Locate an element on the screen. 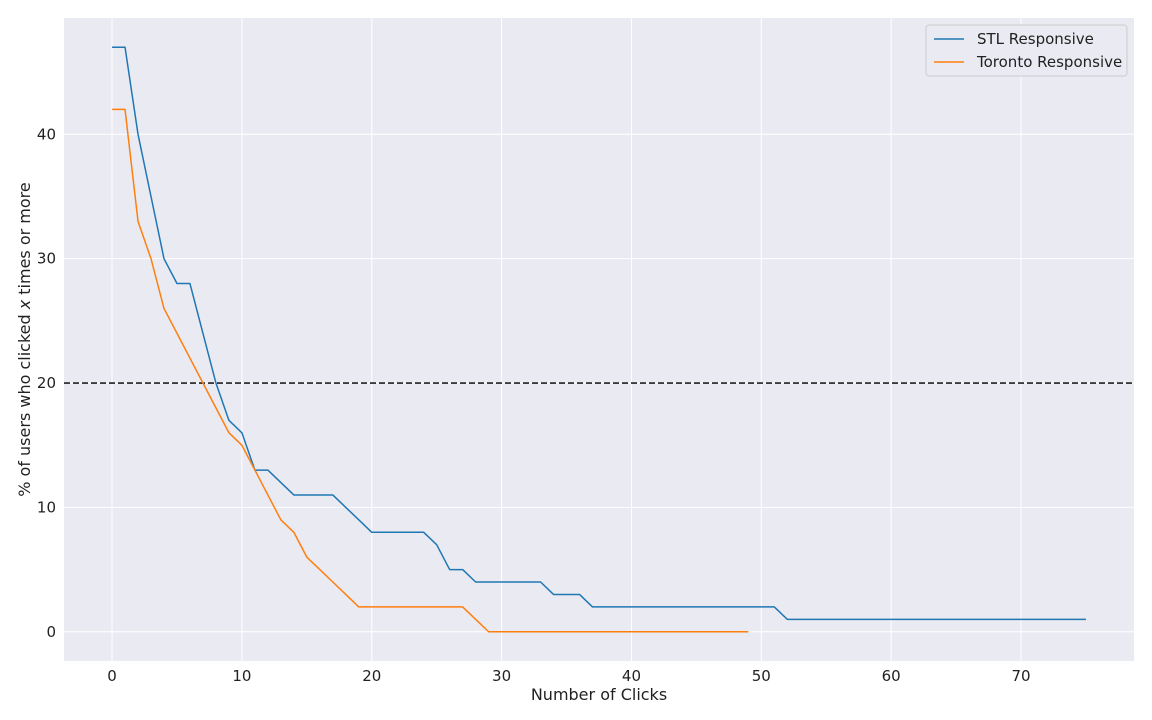 This screenshot has height=720, width=1152. legend-box is located at coordinates (1026, 50).